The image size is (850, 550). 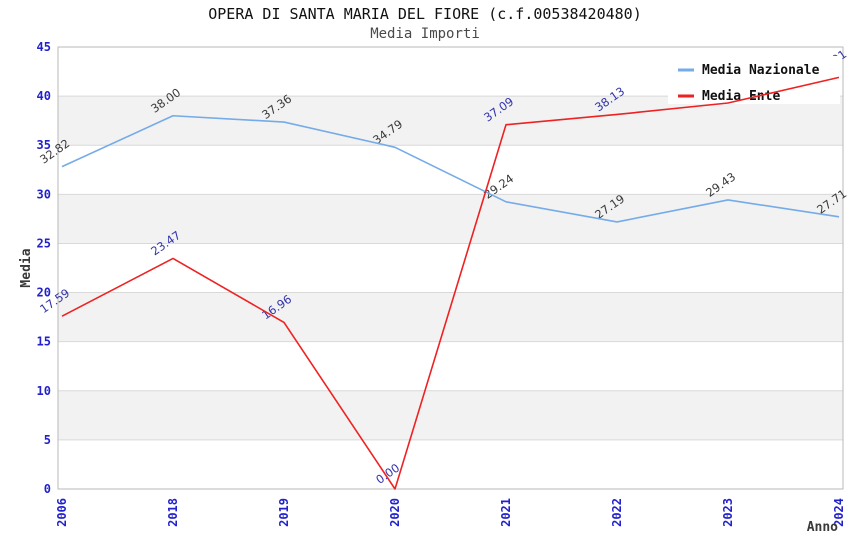 I want to click on y-tick-label: 40, so click(x=44, y=96).